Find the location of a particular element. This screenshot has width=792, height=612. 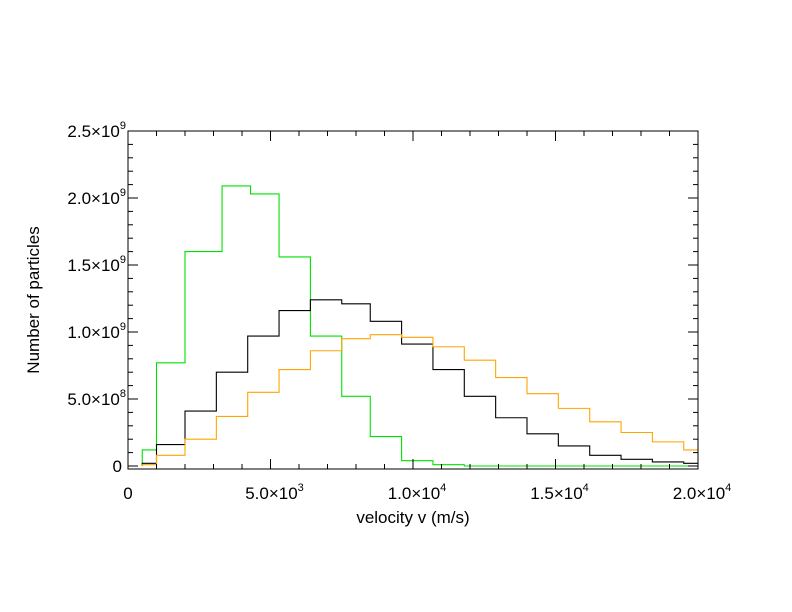

x-axis-title: velocity v (m/s) is located at coordinates (412, 517).